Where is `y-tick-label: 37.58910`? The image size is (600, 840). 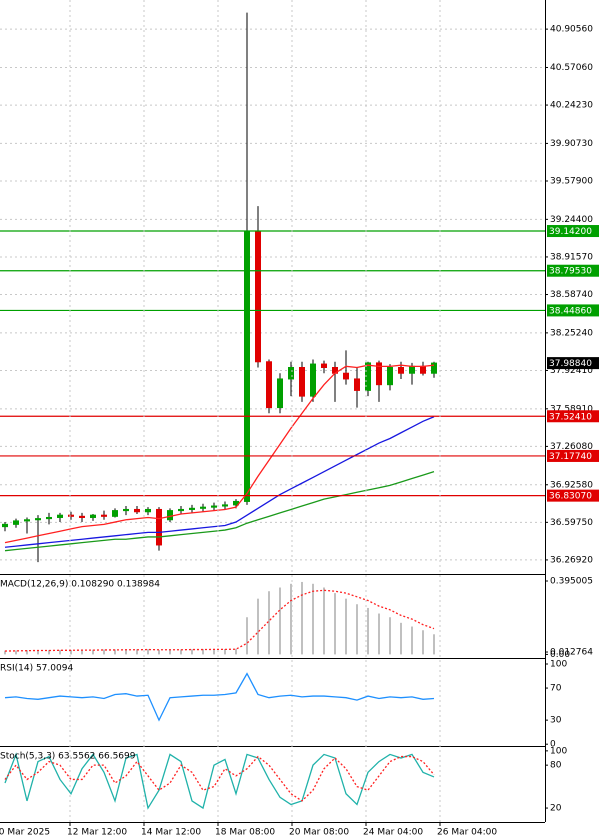
y-tick-label: 37.58910 is located at coordinates (571, 409).